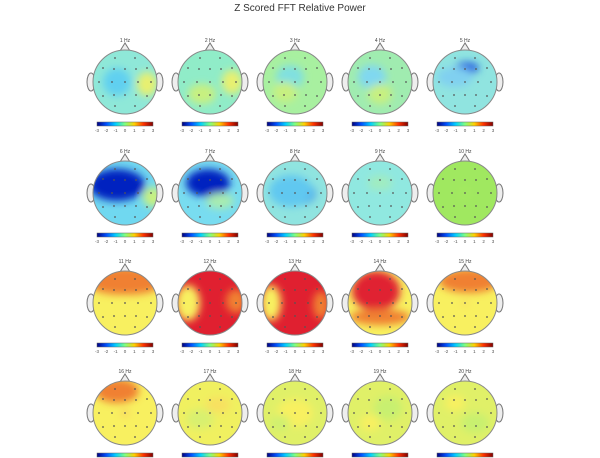  I want to click on topomap-label: 5 Hz, so click(465, 41).